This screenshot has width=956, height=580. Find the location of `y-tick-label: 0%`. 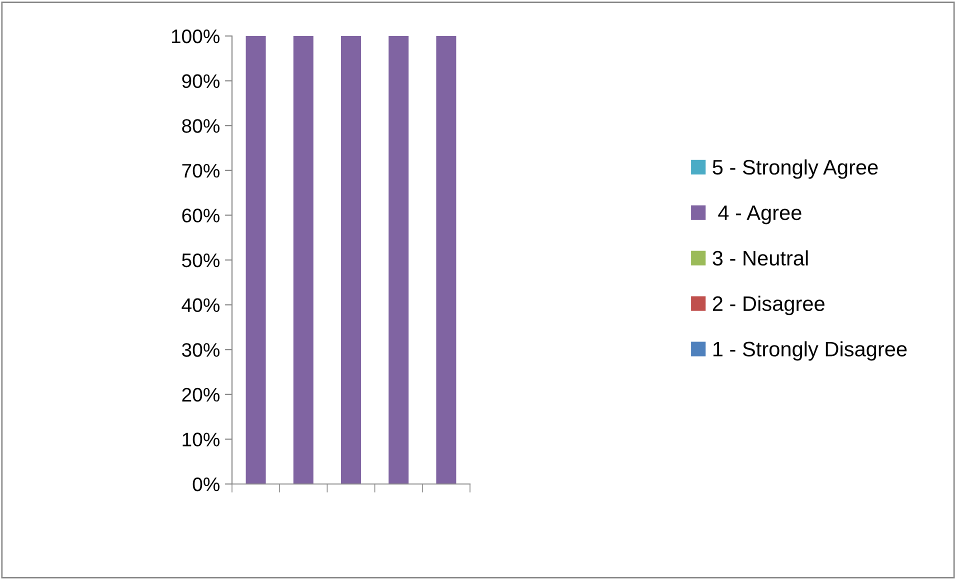

y-tick-label: 0% is located at coordinates (206, 484).